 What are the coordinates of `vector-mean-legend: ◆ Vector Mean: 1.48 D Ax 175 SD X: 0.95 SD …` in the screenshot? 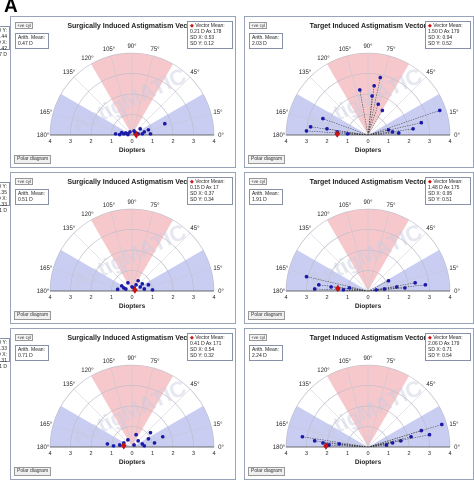 It's located at (448, 191).